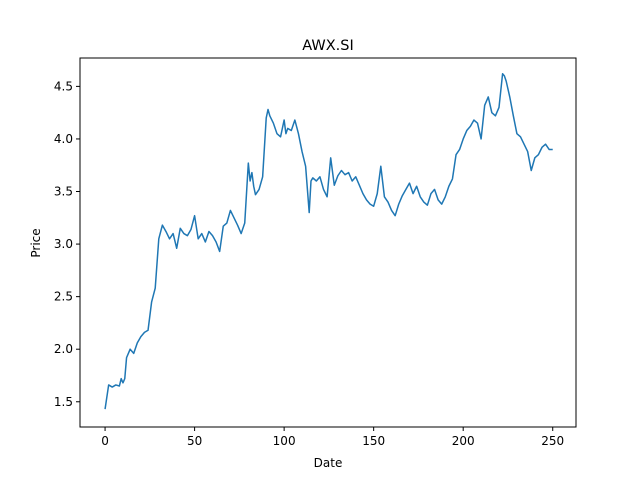 This screenshot has height=480, width=640. Describe the element at coordinates (63, 349) in the screenshot. I see `y-tick-label: 2.0` at that location.